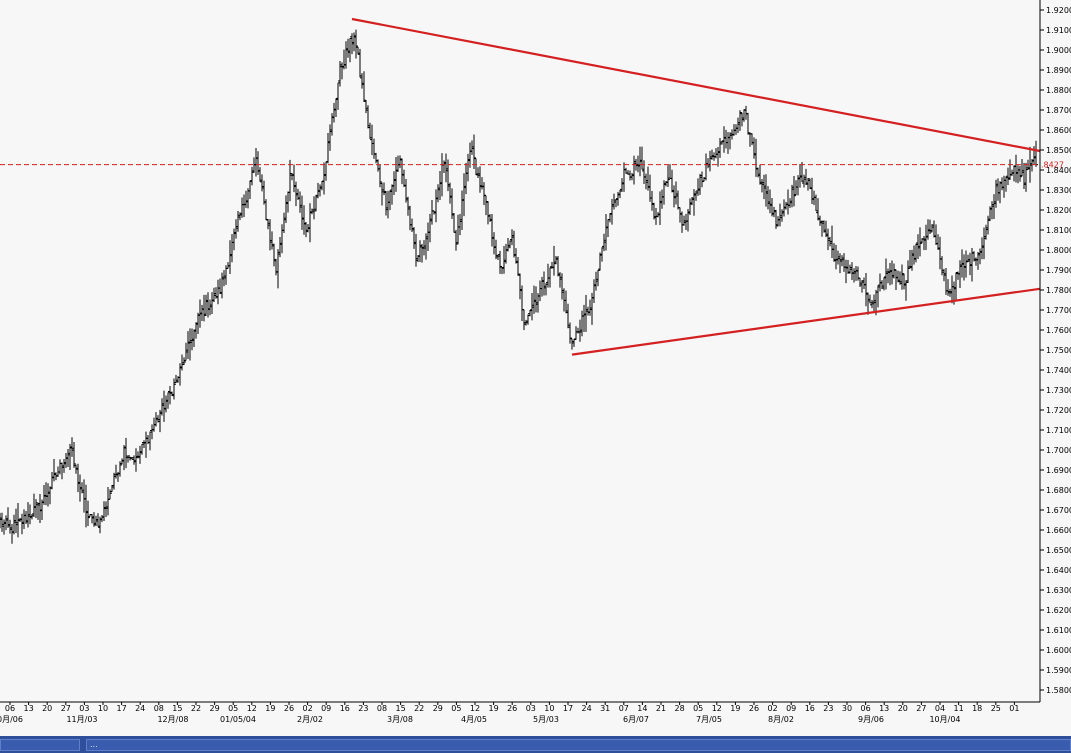 The height and width of the screenshot is (753, 1071). I want to click on y-tick-label: 1.6900, so click(1058, 470).